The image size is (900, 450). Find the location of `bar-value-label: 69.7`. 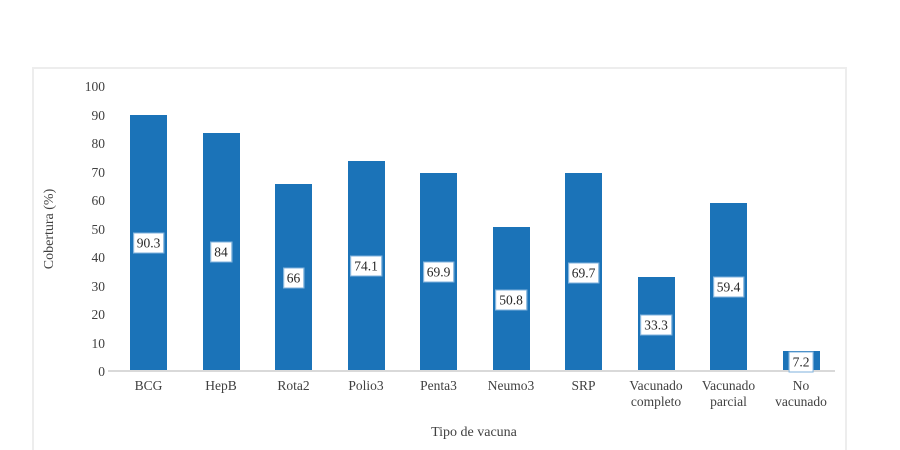

bar-value-label: 69.7 is located at coordinates (583, 273).